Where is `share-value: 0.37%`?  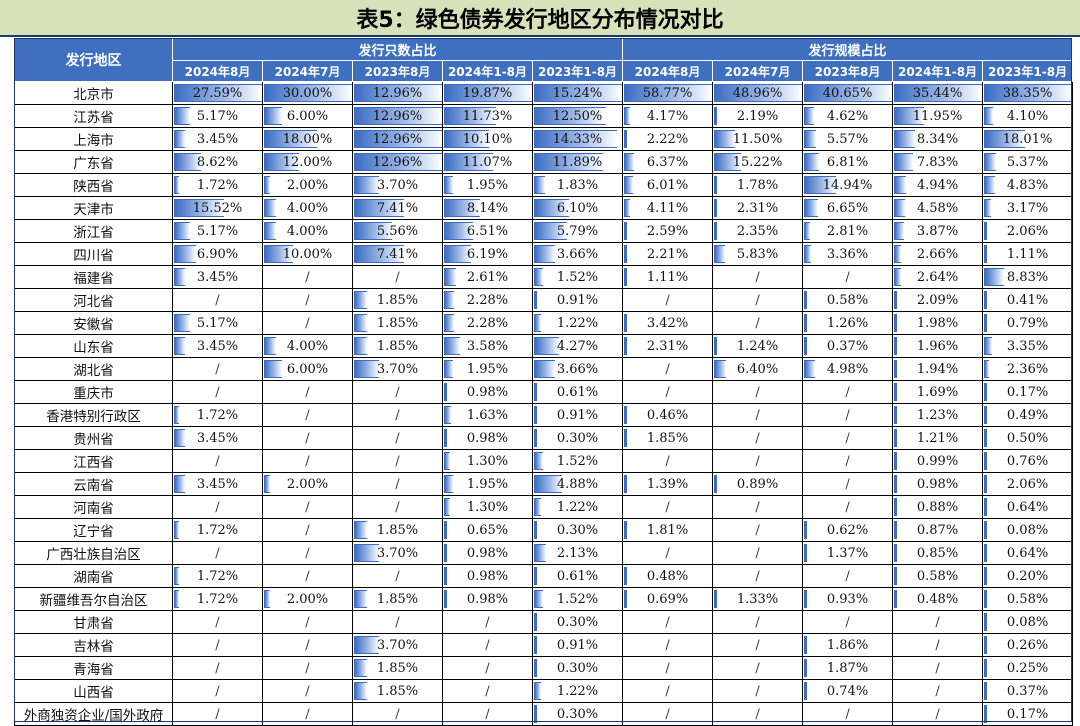 share-value: 0.37% is located at coordinates (1027, 691).